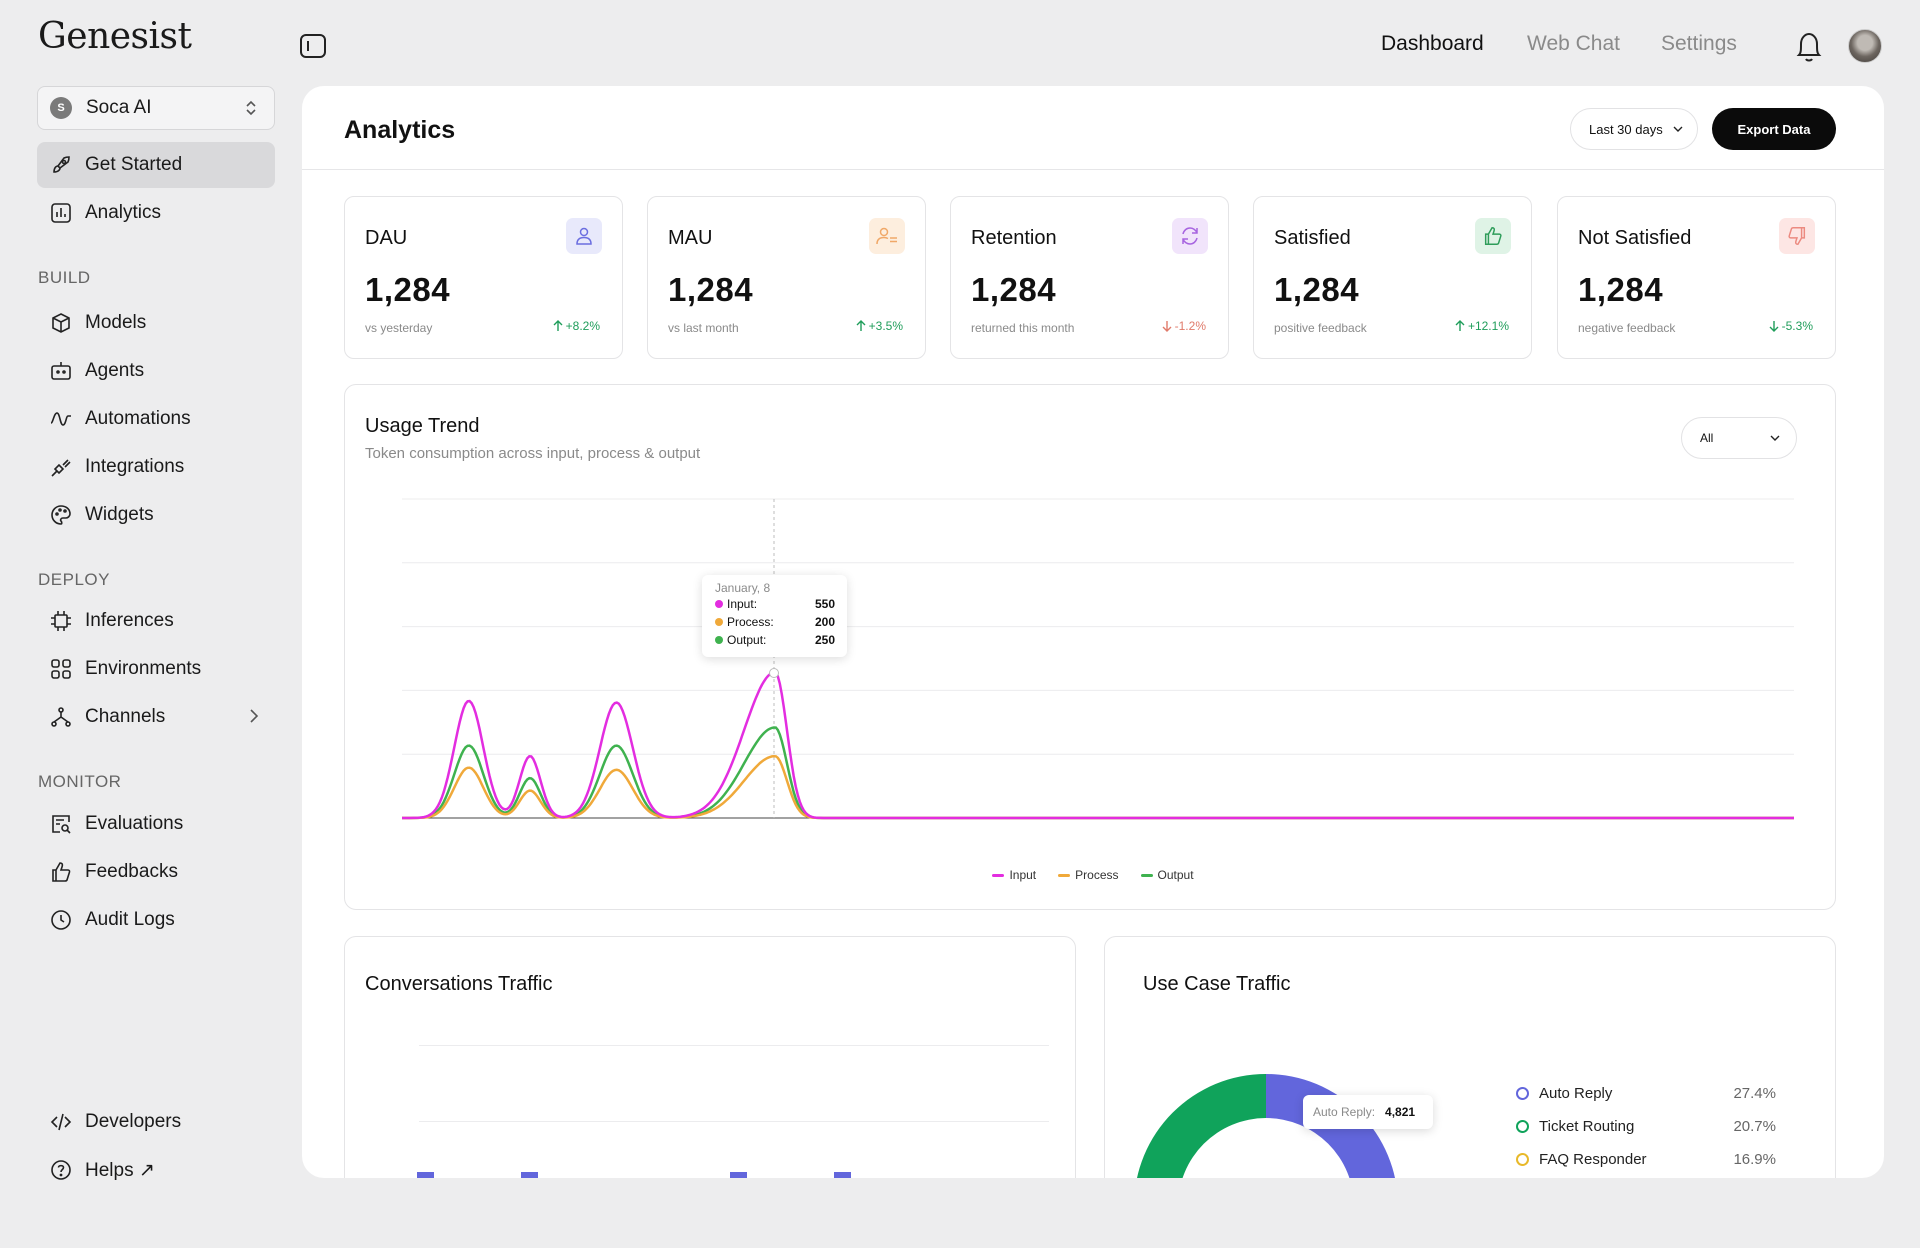  Describe the element at coordinates (1200, 1126) in the screenshot. I see `donut-segment-ticket-routing` at that location.